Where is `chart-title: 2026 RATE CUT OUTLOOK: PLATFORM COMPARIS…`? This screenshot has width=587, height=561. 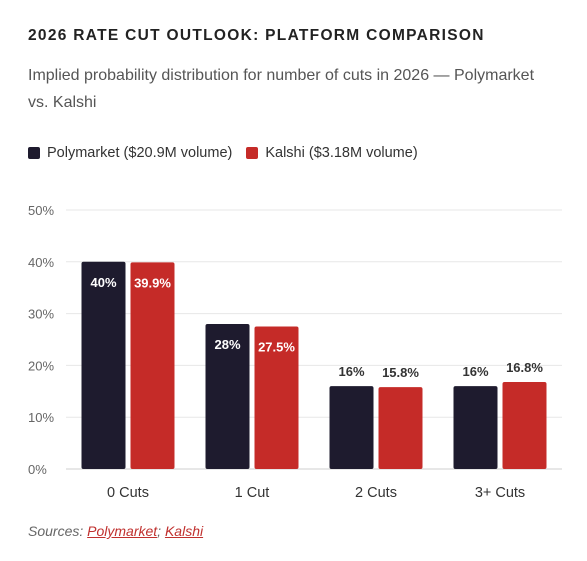 chart-title: 2026 RATE CUT OUTLOOK: PLATFORM COMPARIS… is located at coordinates (256, 35).